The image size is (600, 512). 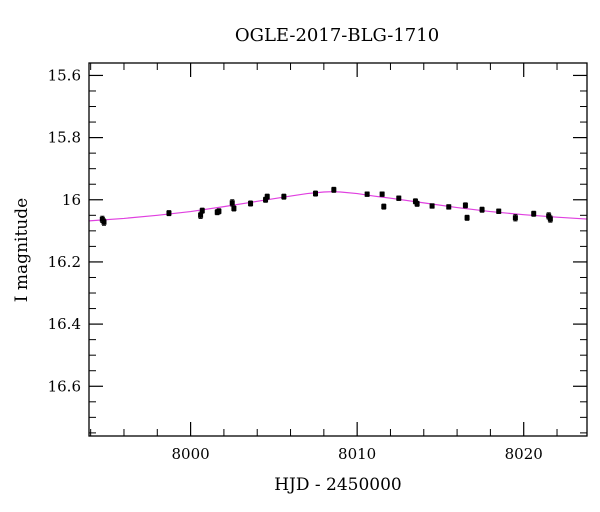 I want to click on model-curve, so click(x=338, y=206).